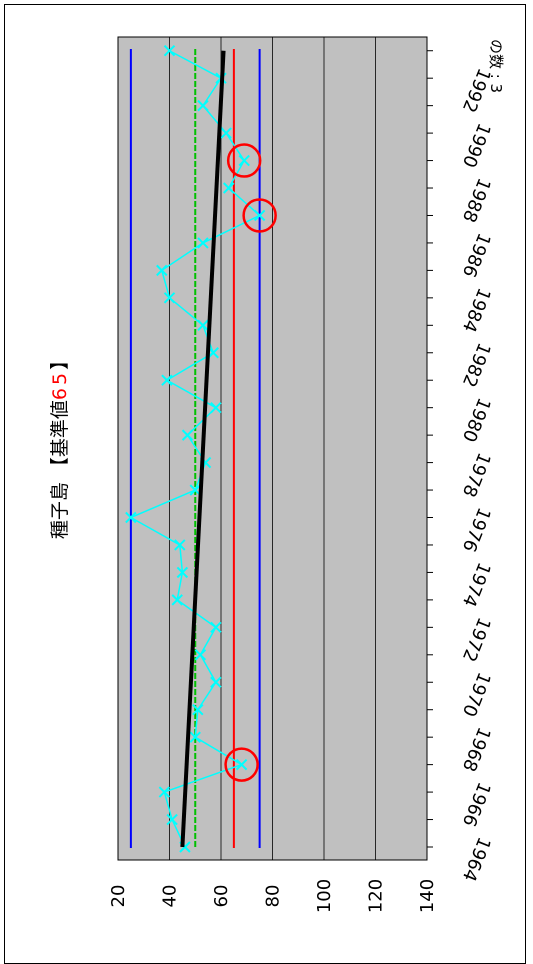 The height and width of the screenshot is (964, 533). I want to click on x-tick-label-1972: 1972, so click(476, 639).